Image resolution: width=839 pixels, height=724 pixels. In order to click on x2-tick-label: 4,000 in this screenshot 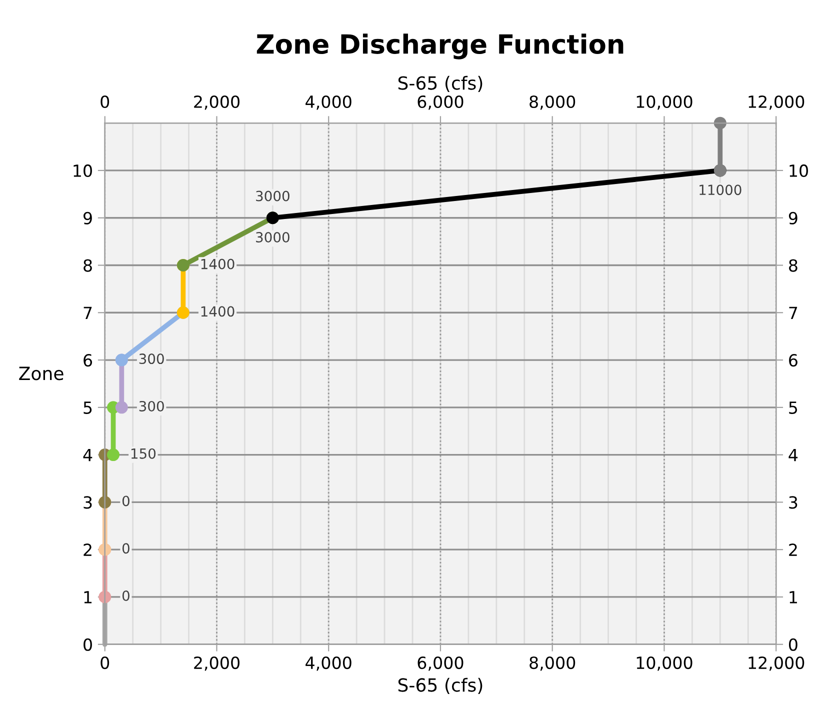, I will do `click(329, 102)`.